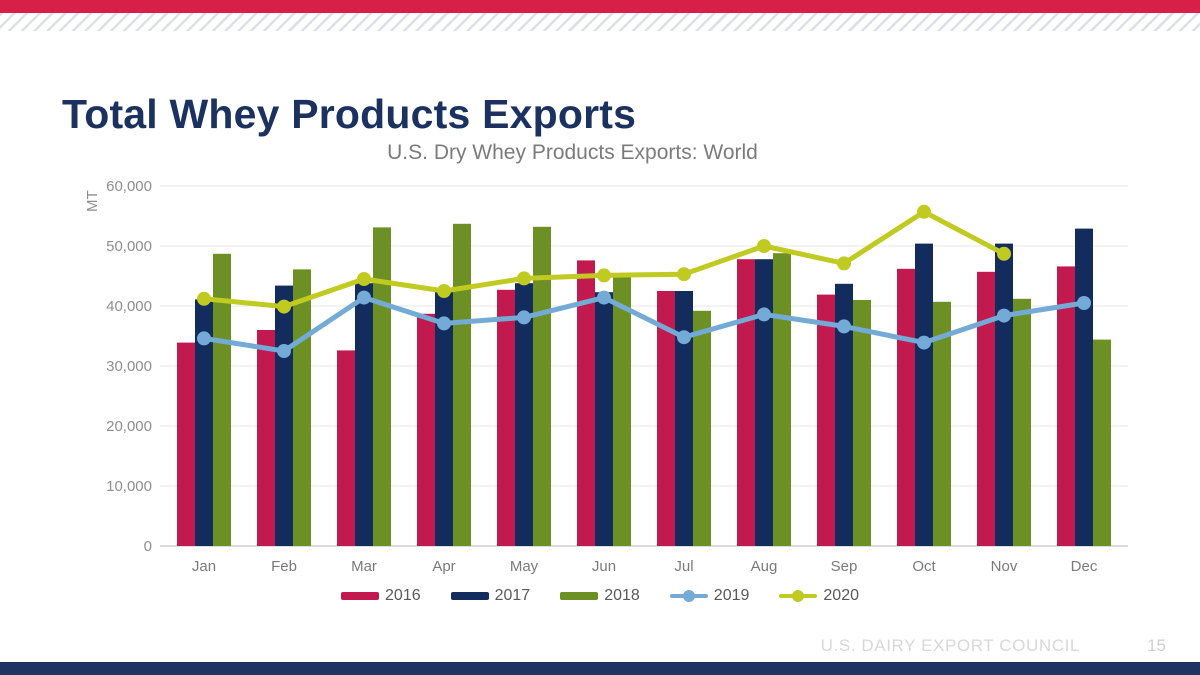  What do you see at coordinates (524, 278) in the screenshot?
I see `marker-2020-may` at bounding box center [524, 278].